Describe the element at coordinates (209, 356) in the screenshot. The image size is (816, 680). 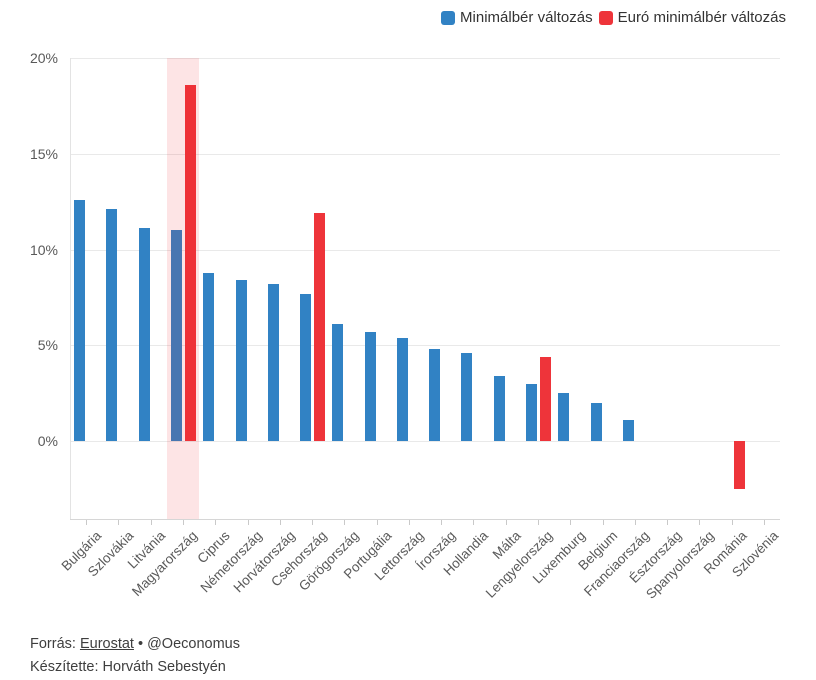
I see `bar-ciprus-minimalber` at that location.